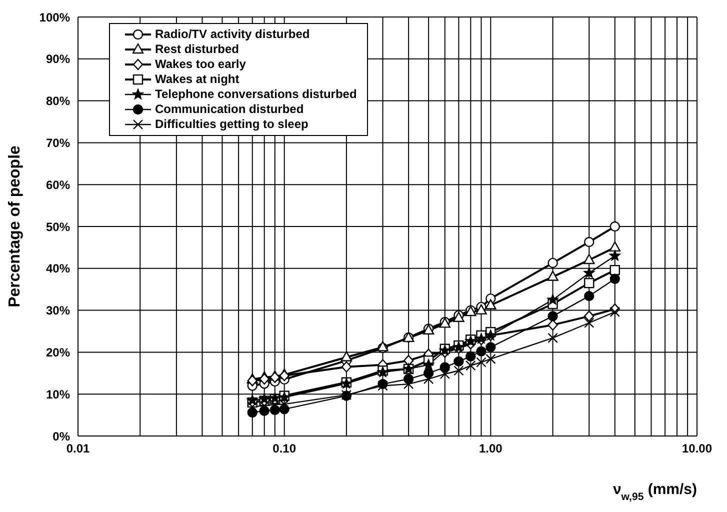 The height and width of the screenshot is (512, 727). What do you see at coordinates (284, 449) in the screenshot?
I see `x-tick-label: 0.10` at bounding box center [284, 449].